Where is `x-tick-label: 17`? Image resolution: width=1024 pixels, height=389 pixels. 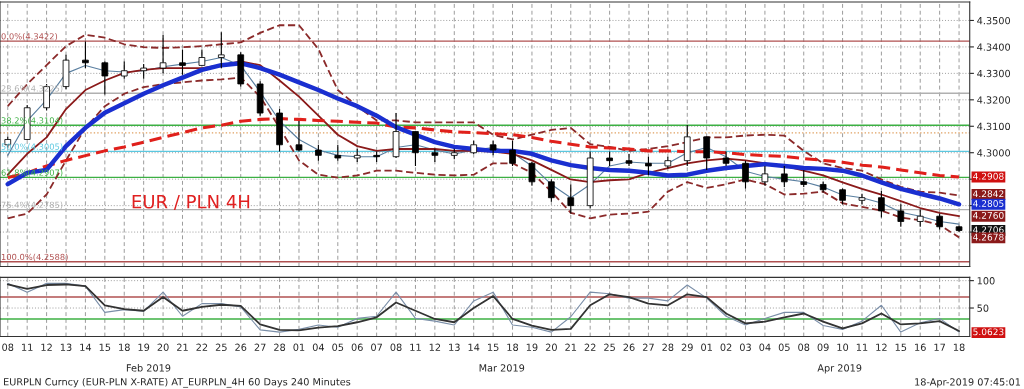 x-tick-label: 17 is located at coordinates (939, 347).